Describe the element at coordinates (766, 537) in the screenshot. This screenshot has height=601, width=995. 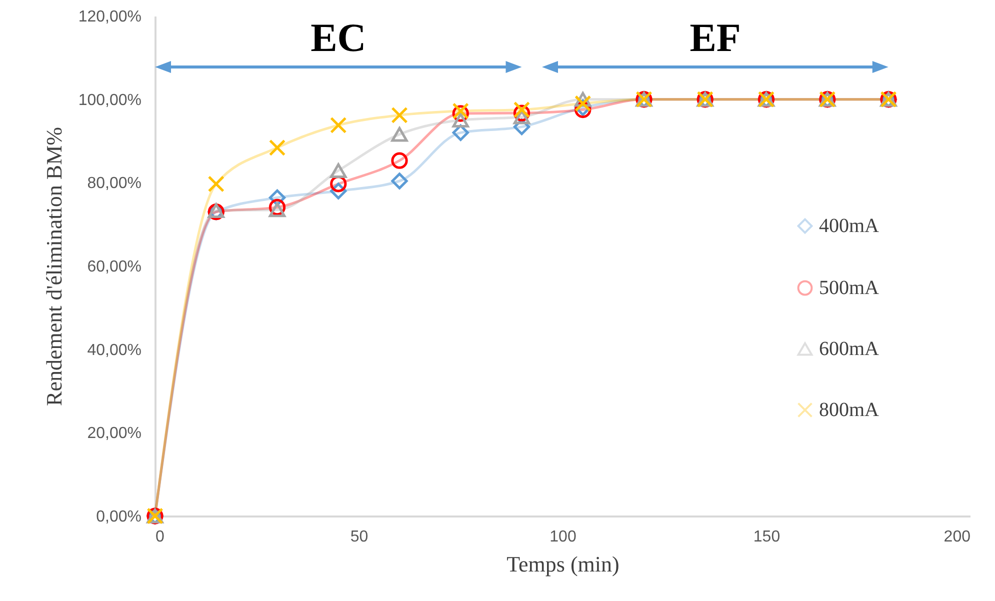
I see `x-tick-label: 150` at that location.